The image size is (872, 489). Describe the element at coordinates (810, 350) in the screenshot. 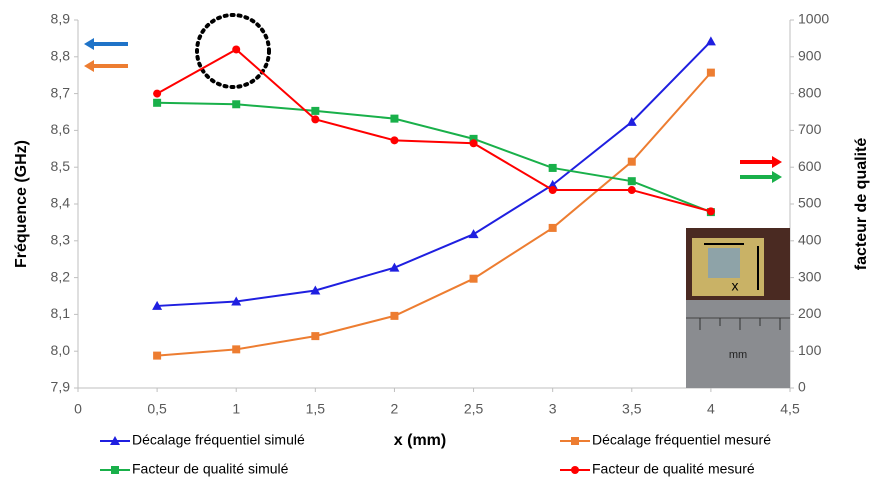

I see `y2-tick-label: 100` at that location.